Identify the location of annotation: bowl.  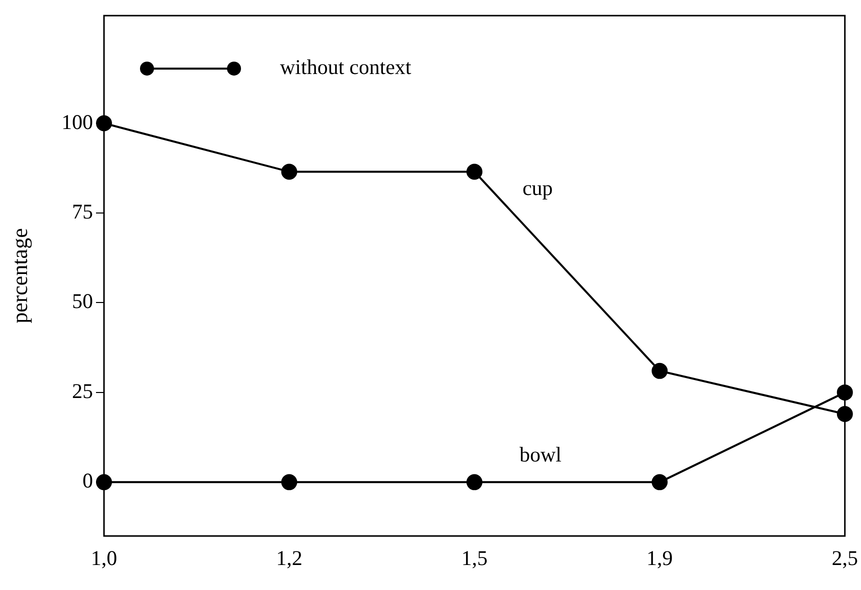
(540, 454).